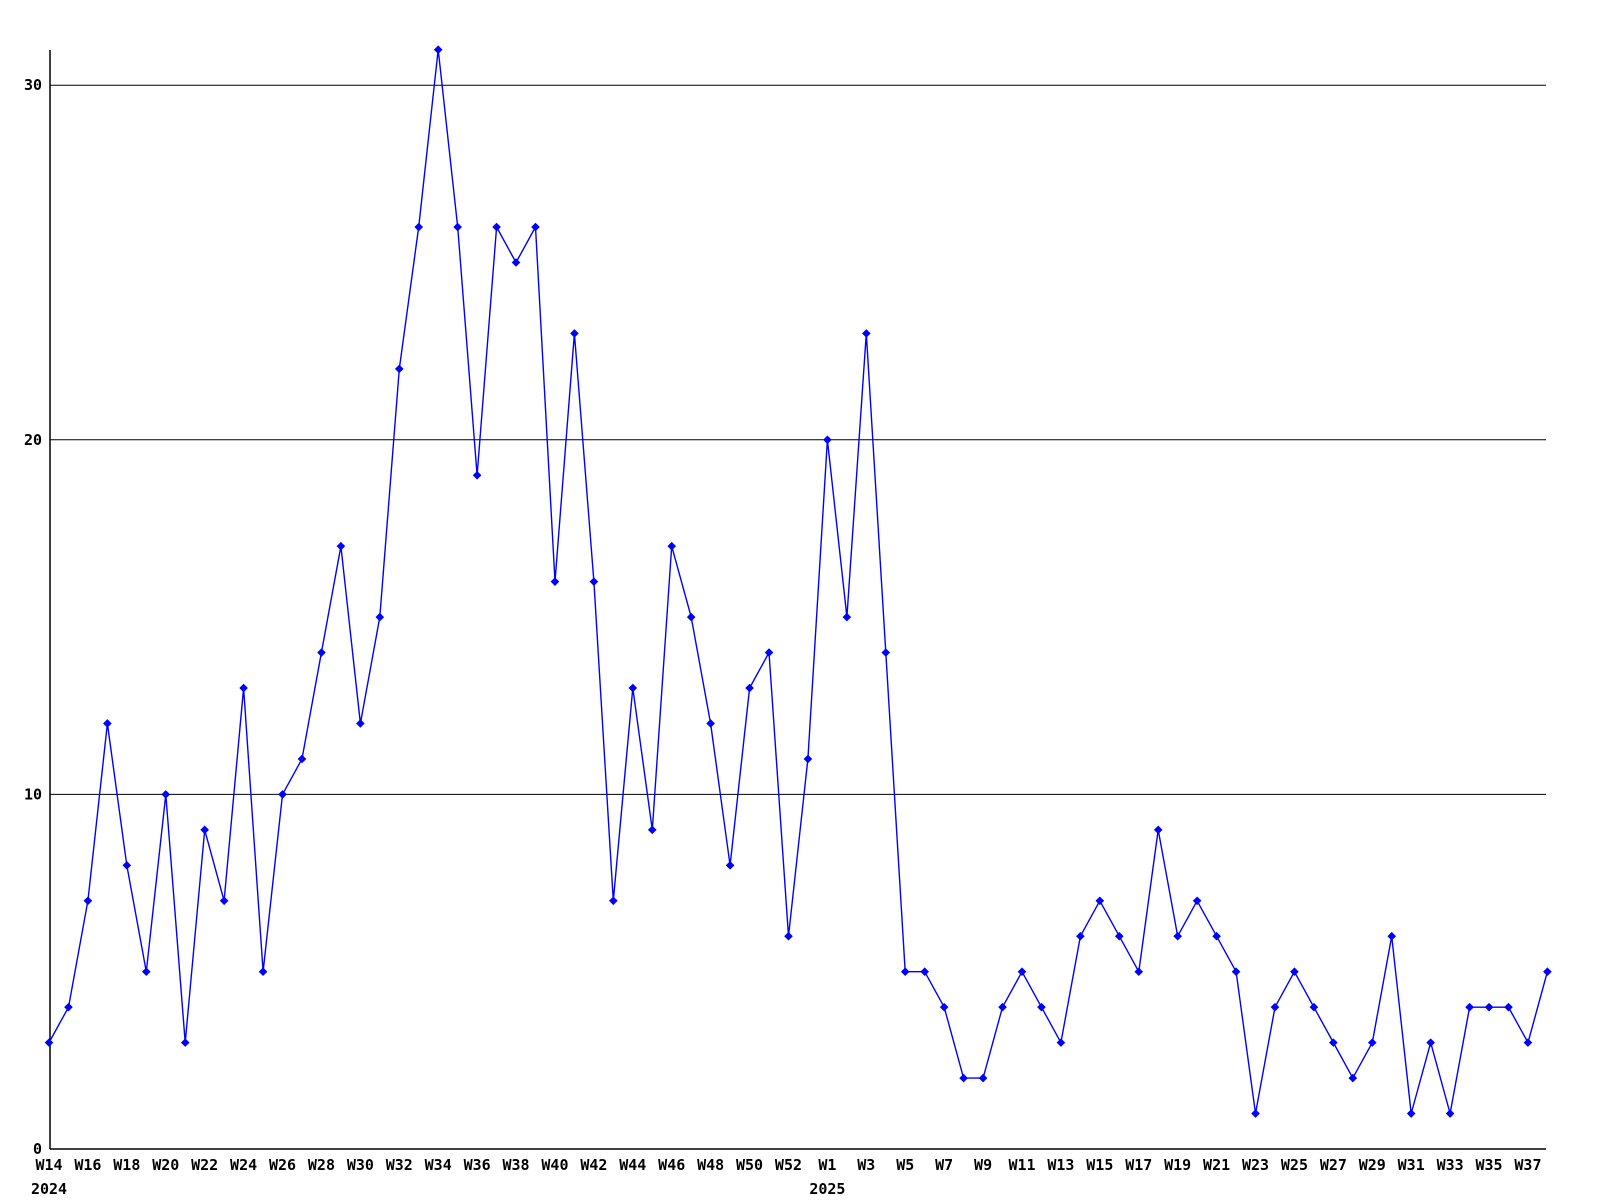  What do you see at coordinates (360, 1165) in the screenshot?
I see `x-tick-label: W30` at bounding box center [360, 1165].